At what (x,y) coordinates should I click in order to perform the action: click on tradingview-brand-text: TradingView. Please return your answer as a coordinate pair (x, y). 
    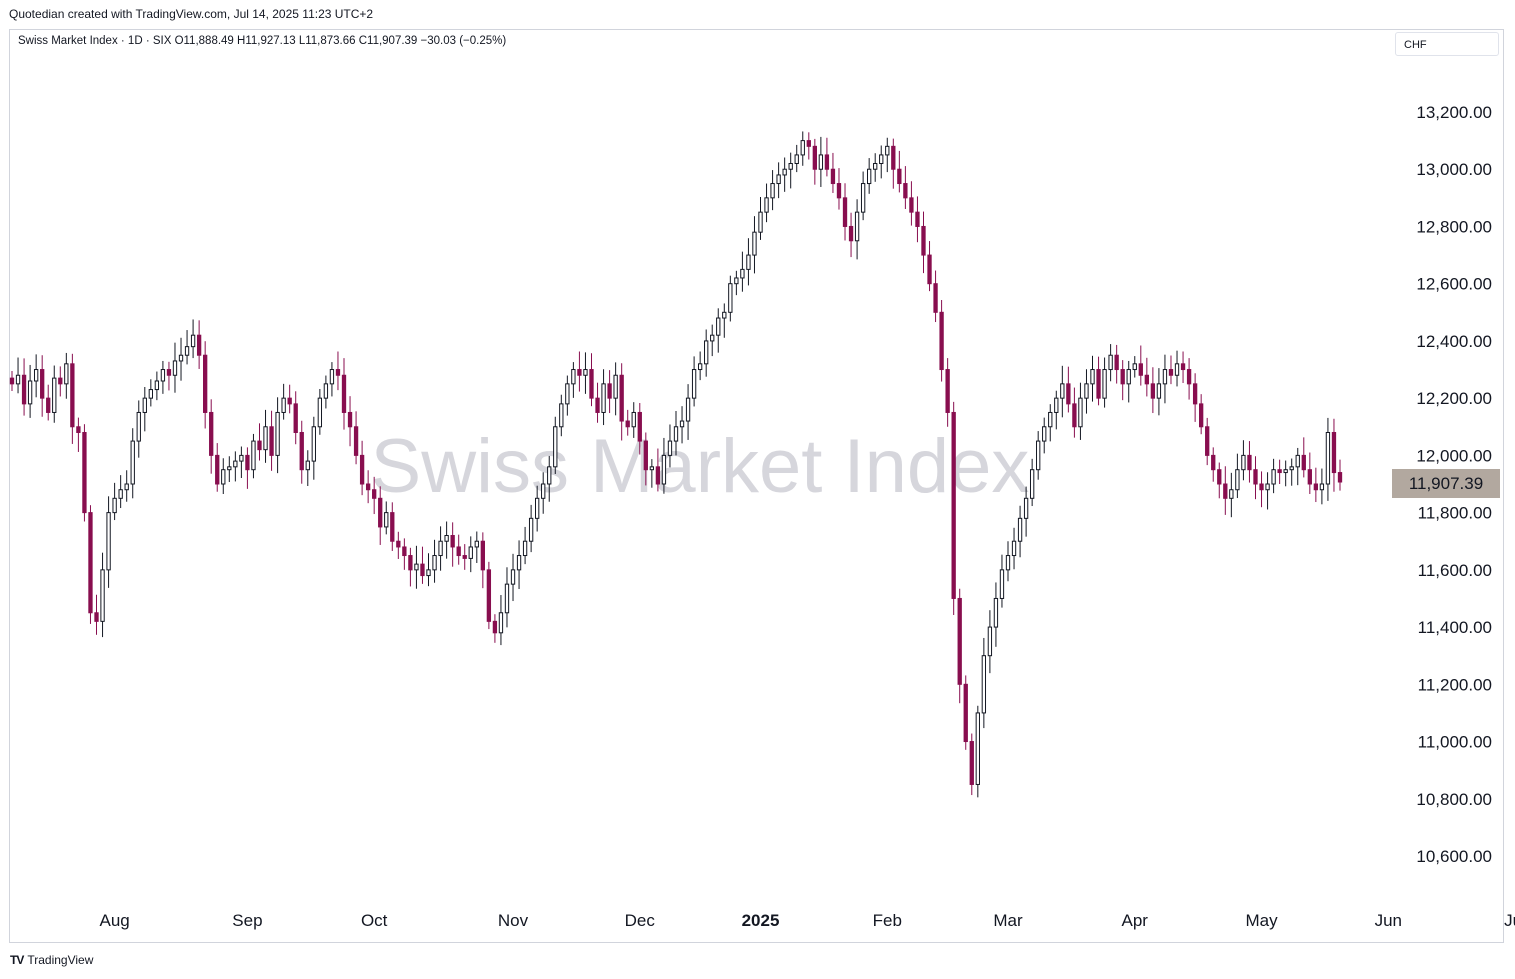
    Looking at the image, I should click on (60, 960).